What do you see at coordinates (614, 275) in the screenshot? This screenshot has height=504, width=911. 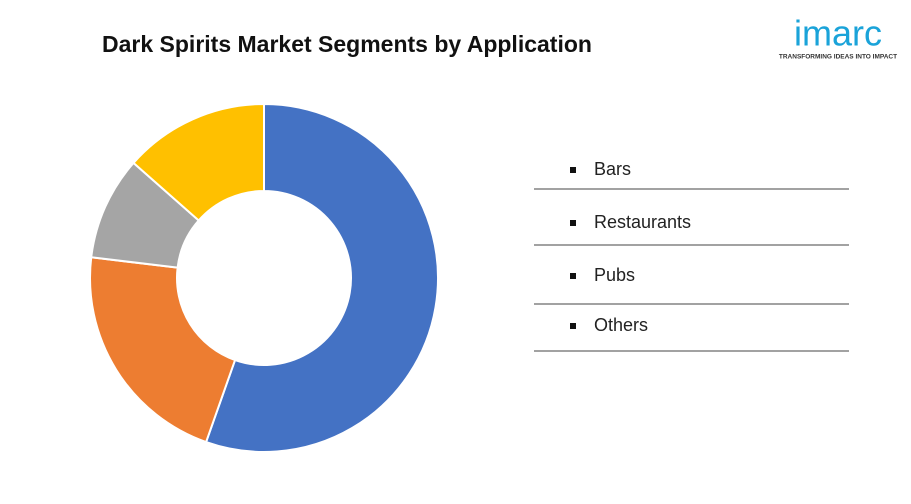 I see `legend-label: Pubs` at bounding box center [614, 275].